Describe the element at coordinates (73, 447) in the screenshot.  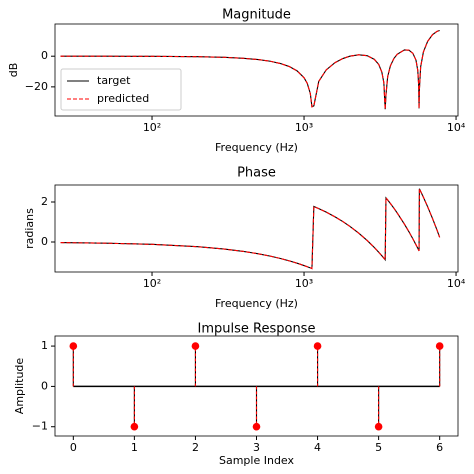
I see `x-tick-label: 0` at that location.